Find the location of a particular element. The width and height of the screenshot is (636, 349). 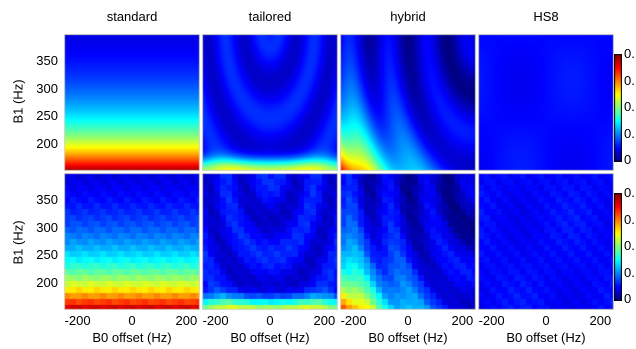

heatmap-hybrid-row1 is located at coordinates (408, 102).